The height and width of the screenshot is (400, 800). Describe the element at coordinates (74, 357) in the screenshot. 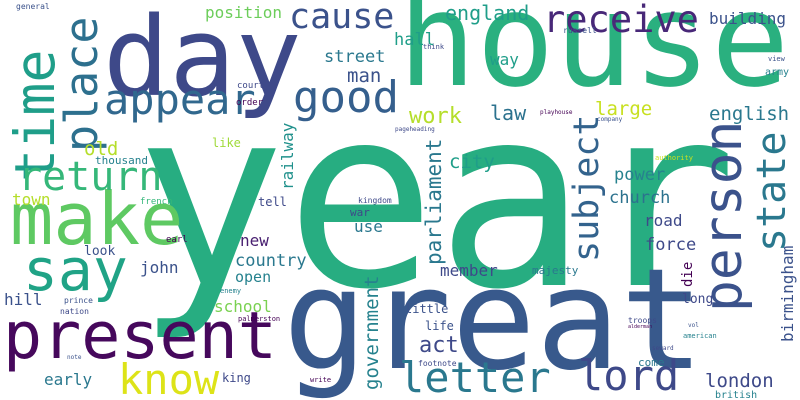

I see `word: note` at that location.